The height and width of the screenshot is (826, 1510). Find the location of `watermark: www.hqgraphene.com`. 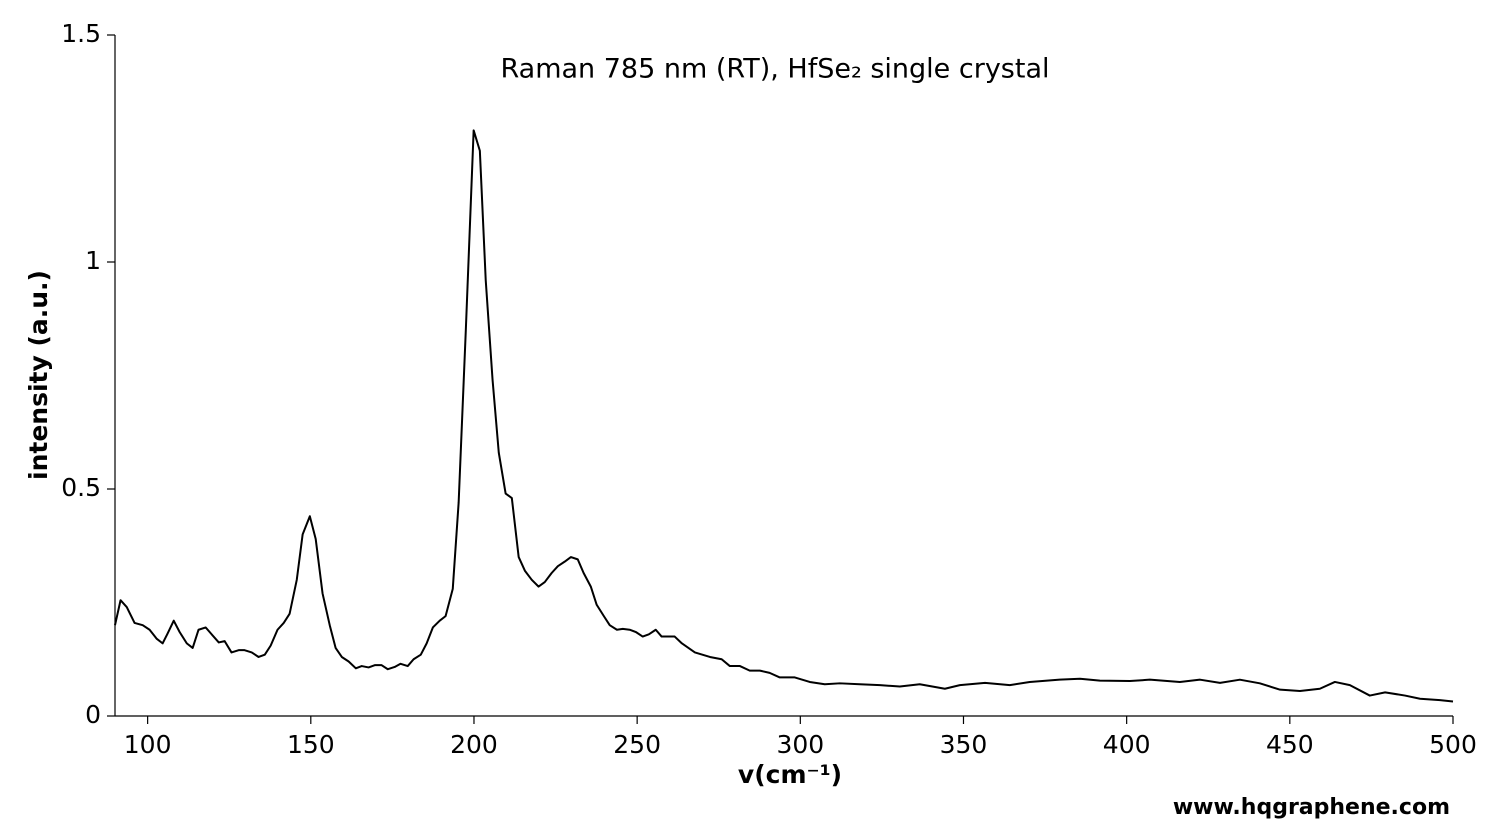

watermark: www.hqgraphene.com is located at coordinates (1311, 807).